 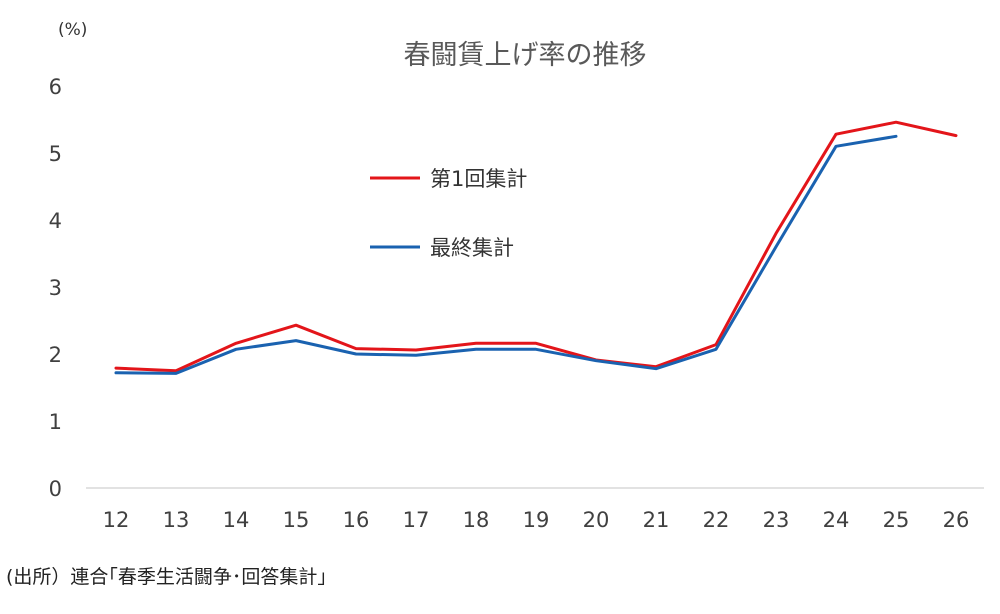 I want to click on y-tick-label: 4, so click(x=55, y=221).